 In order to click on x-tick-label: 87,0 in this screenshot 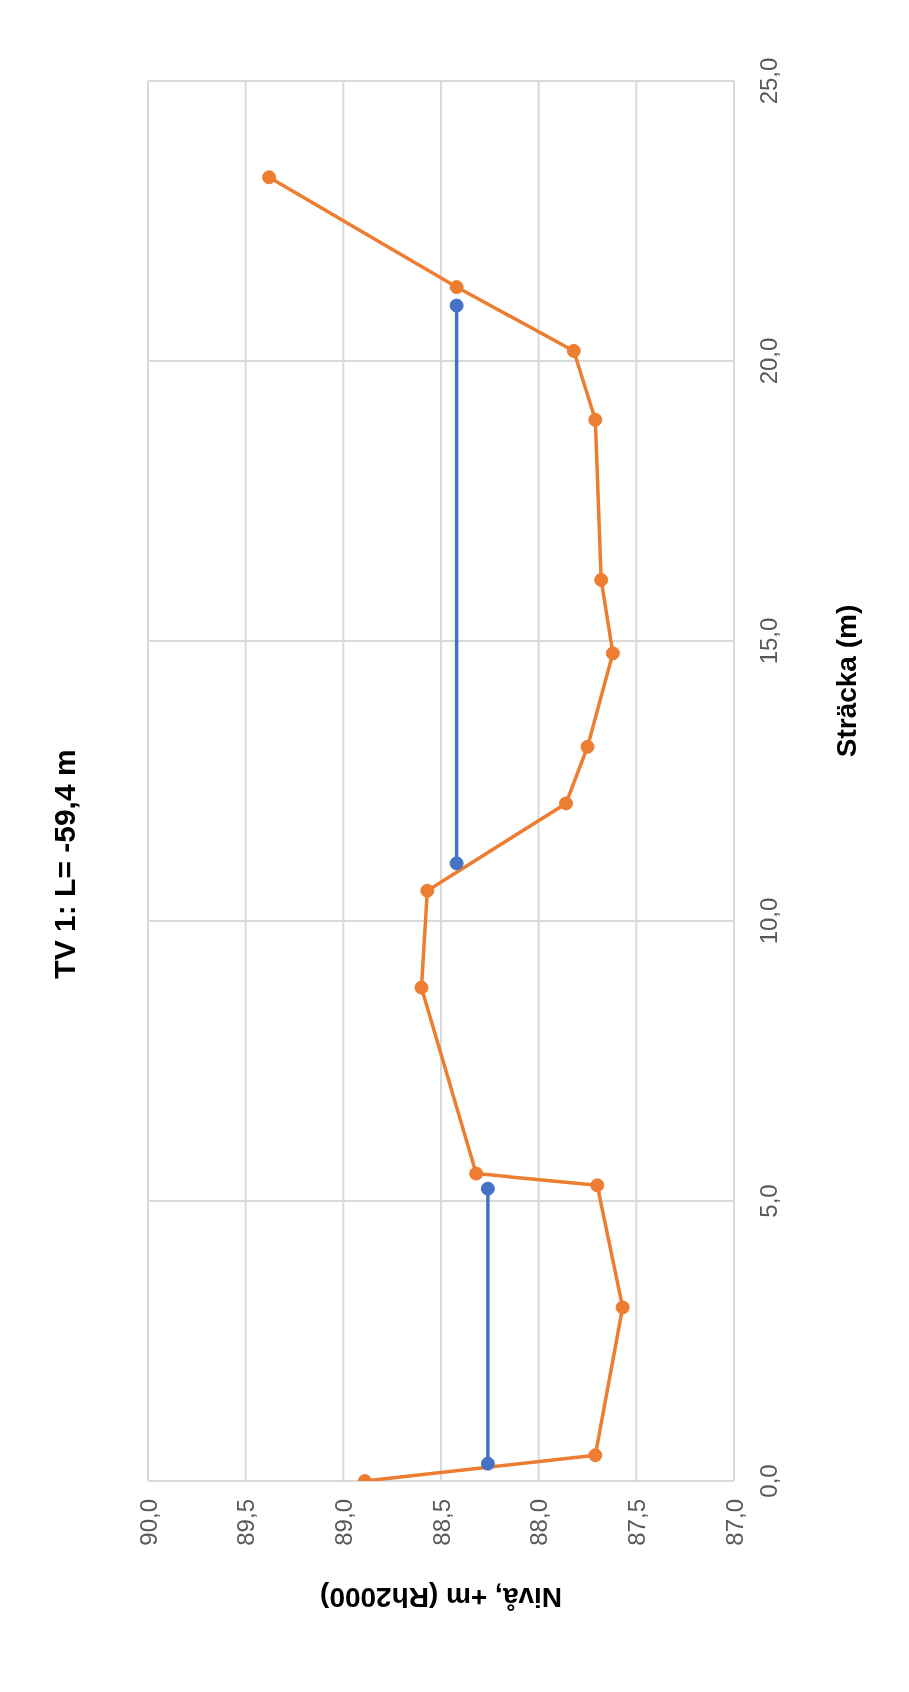, I will do `click(734, 1522)`.